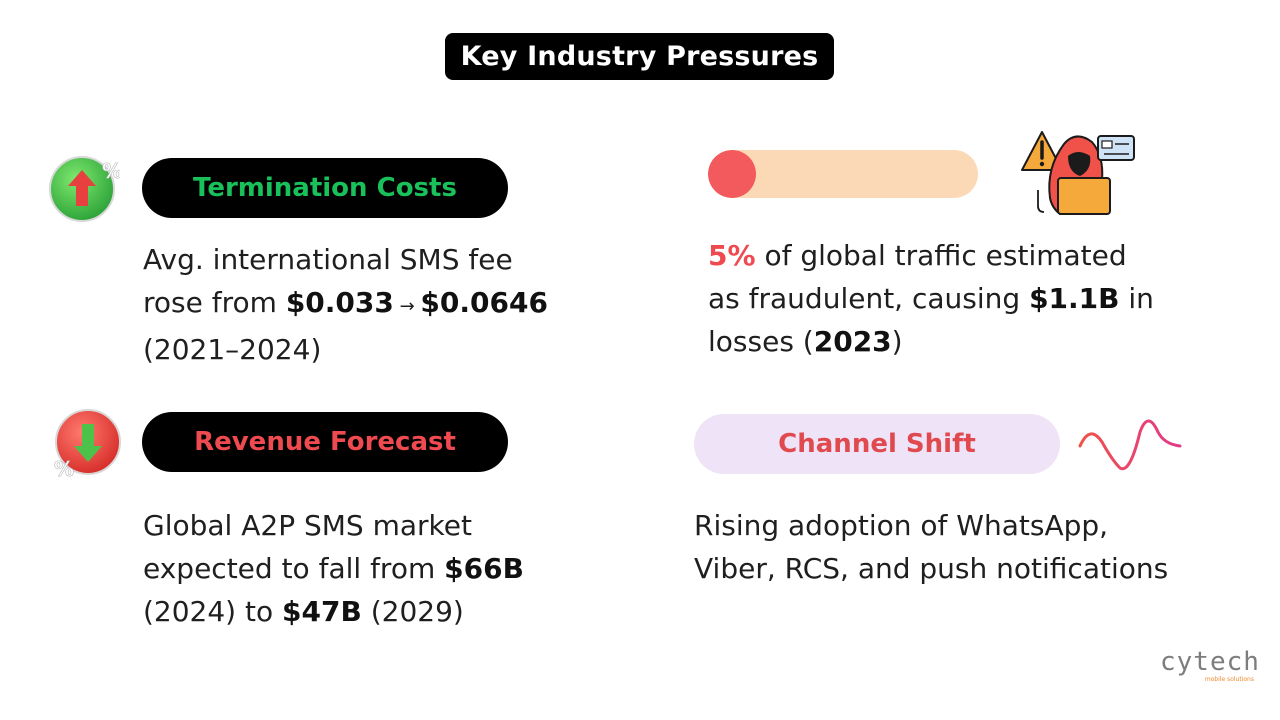  I want to click on hacker-warning-icon, so click(1079, 173).